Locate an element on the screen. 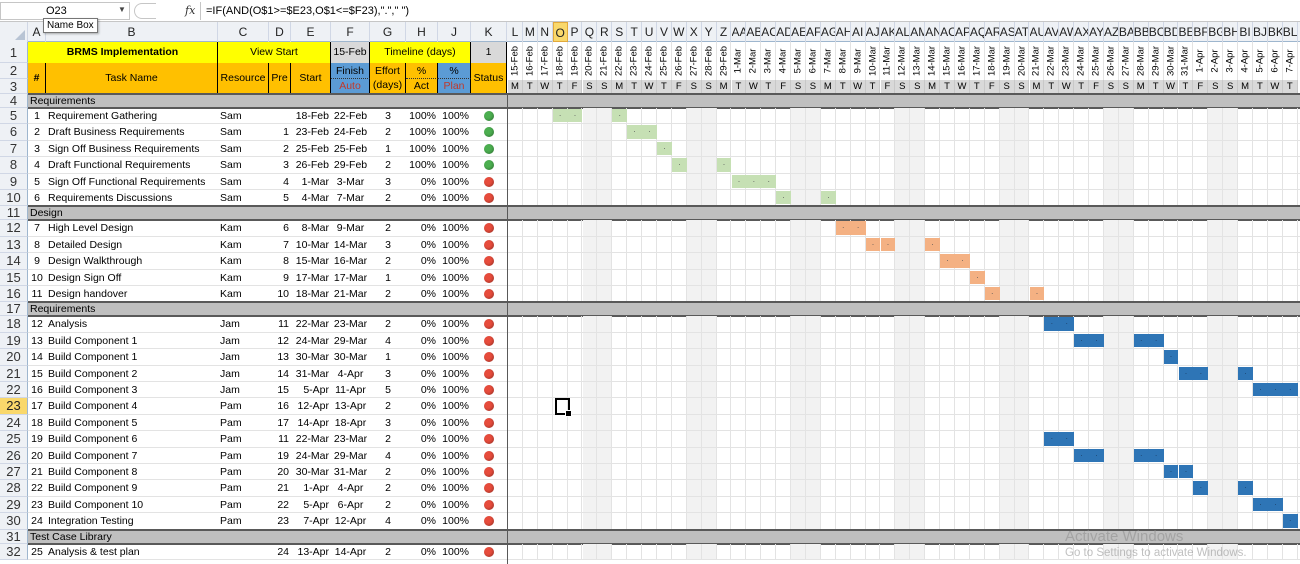 The image size is (1300, 564). task-name: Design Walkthrough is located at coordinates (95, 261).